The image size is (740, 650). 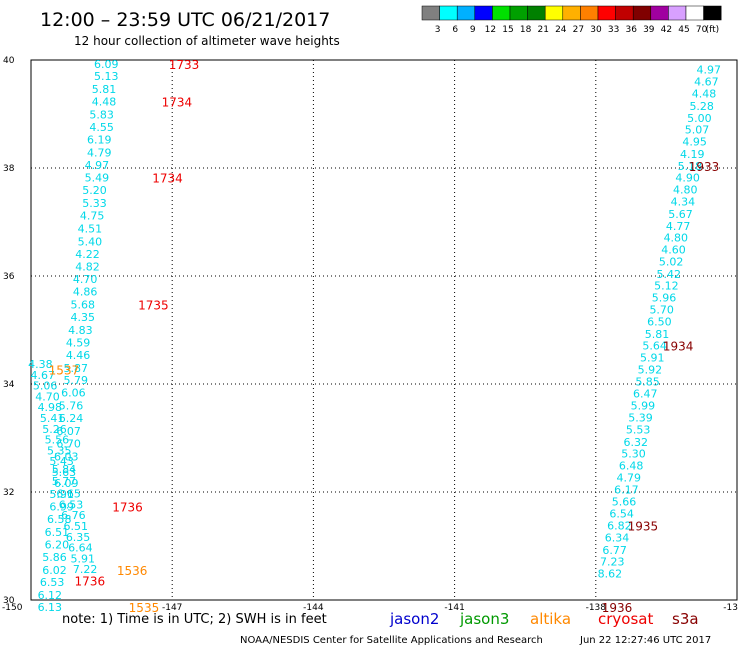 I want to click on chart-title: 12:00 – 23:59 UTC 06/21/2017, so click(x=185, y=20).